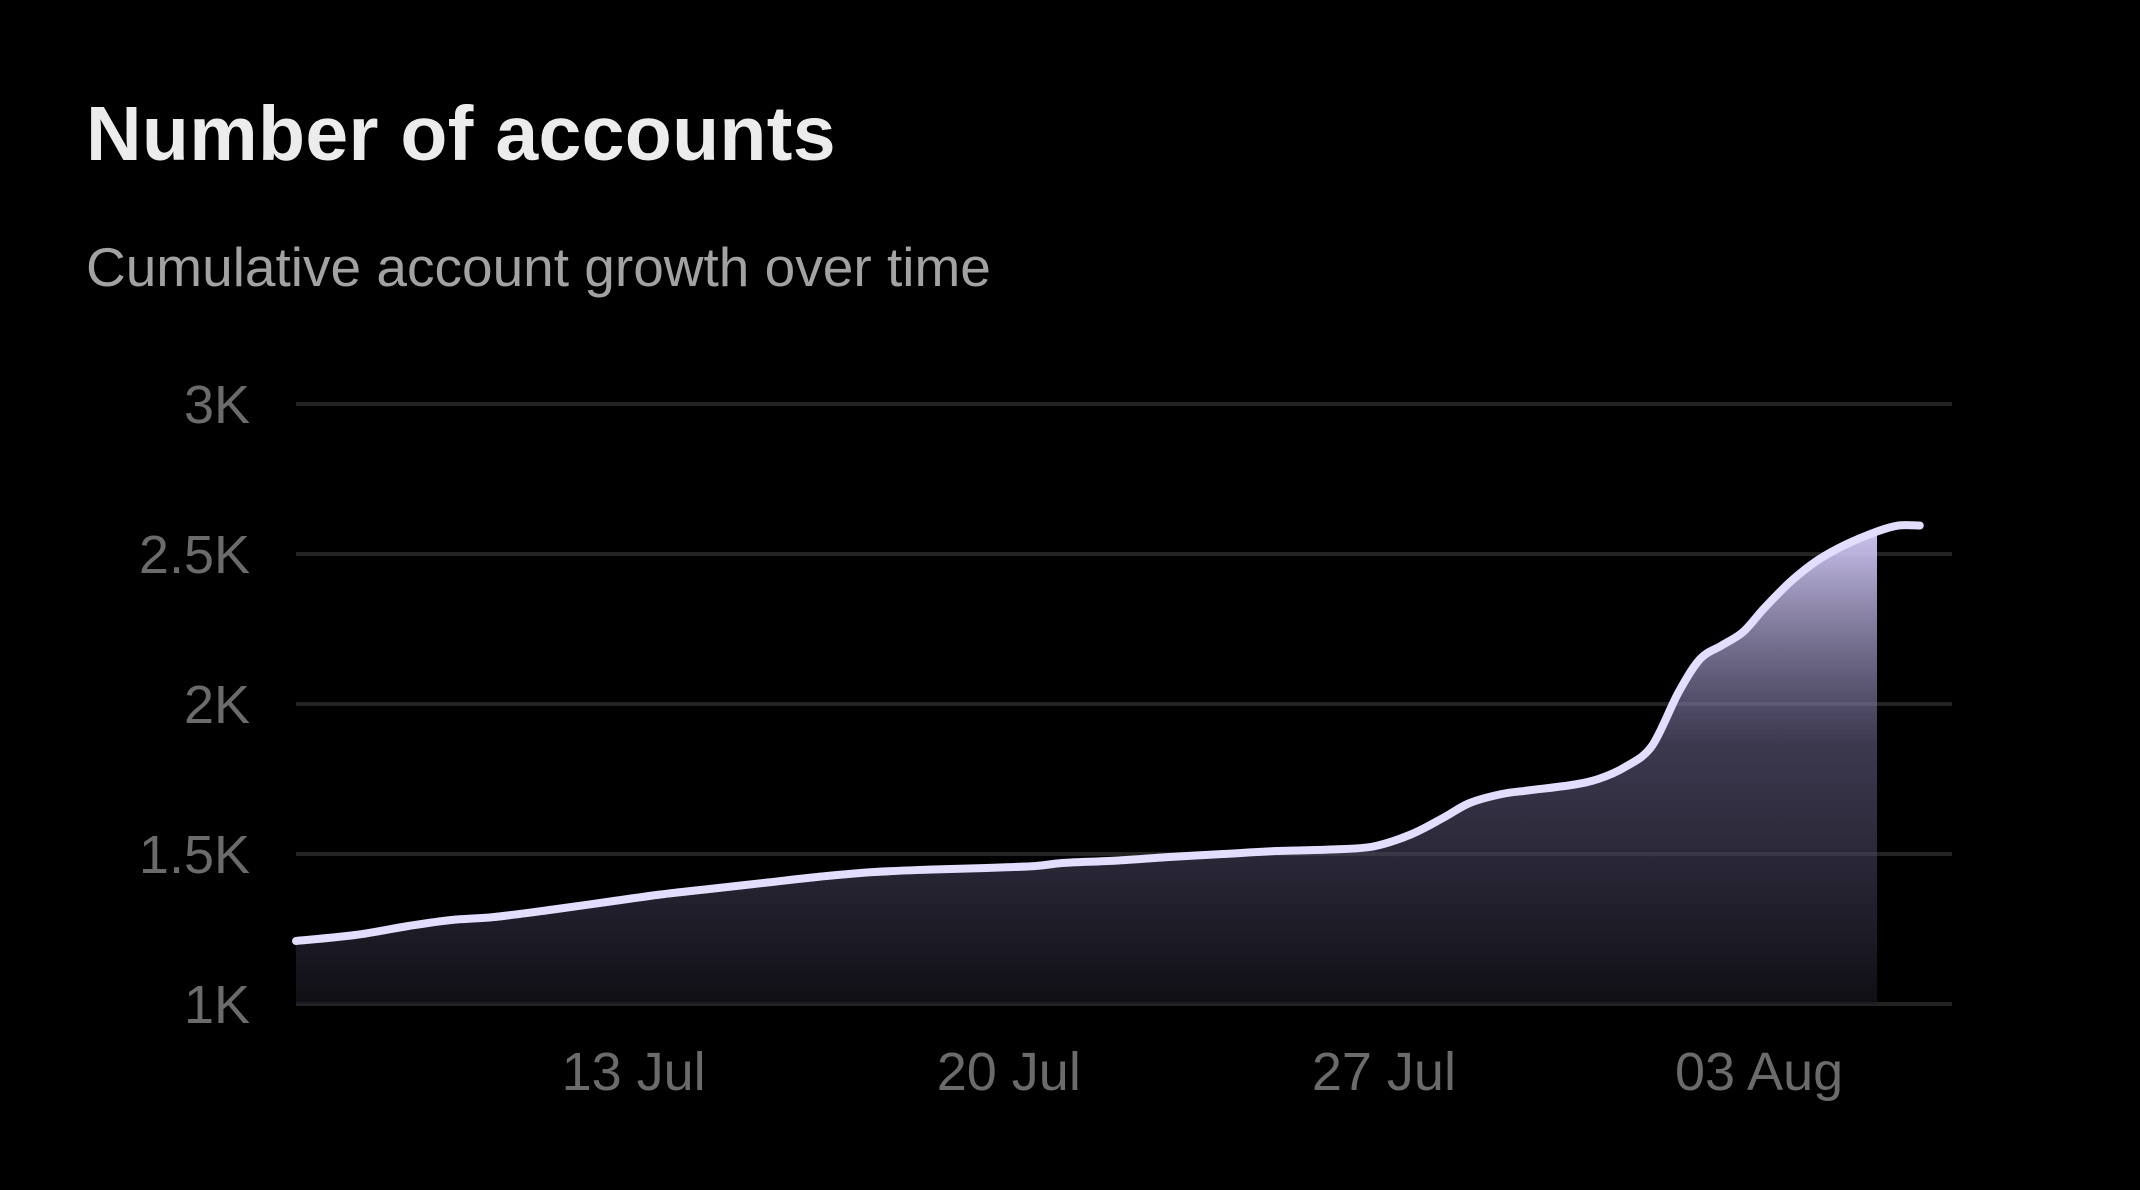  What do you see at coordinates (217, 405) in the screenshot?
I see `y-tick-label: 3K` at bounding box center [217, 405].